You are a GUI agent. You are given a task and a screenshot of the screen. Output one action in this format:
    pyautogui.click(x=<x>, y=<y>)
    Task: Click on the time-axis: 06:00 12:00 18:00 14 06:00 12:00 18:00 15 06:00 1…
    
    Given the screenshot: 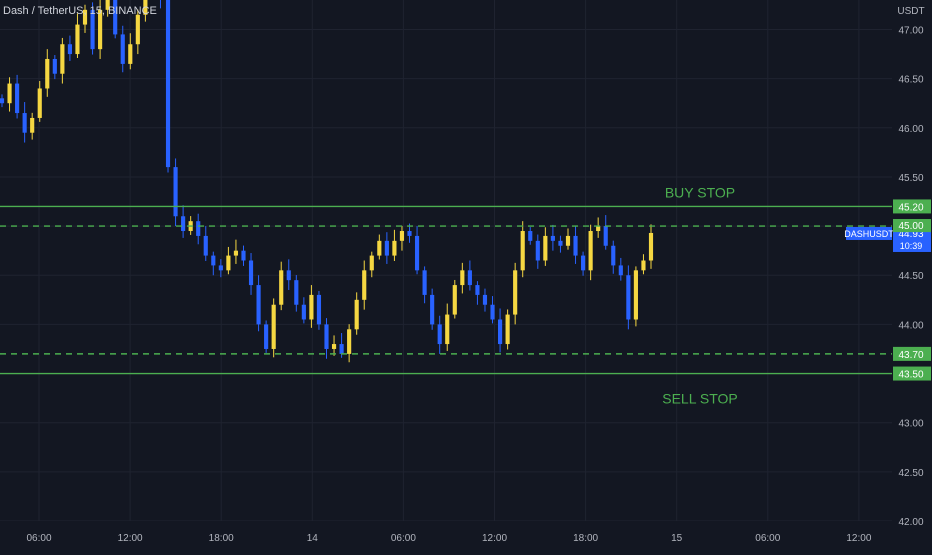 What is the action you would take?
    pyautogui.click(x=446, y=535)
    